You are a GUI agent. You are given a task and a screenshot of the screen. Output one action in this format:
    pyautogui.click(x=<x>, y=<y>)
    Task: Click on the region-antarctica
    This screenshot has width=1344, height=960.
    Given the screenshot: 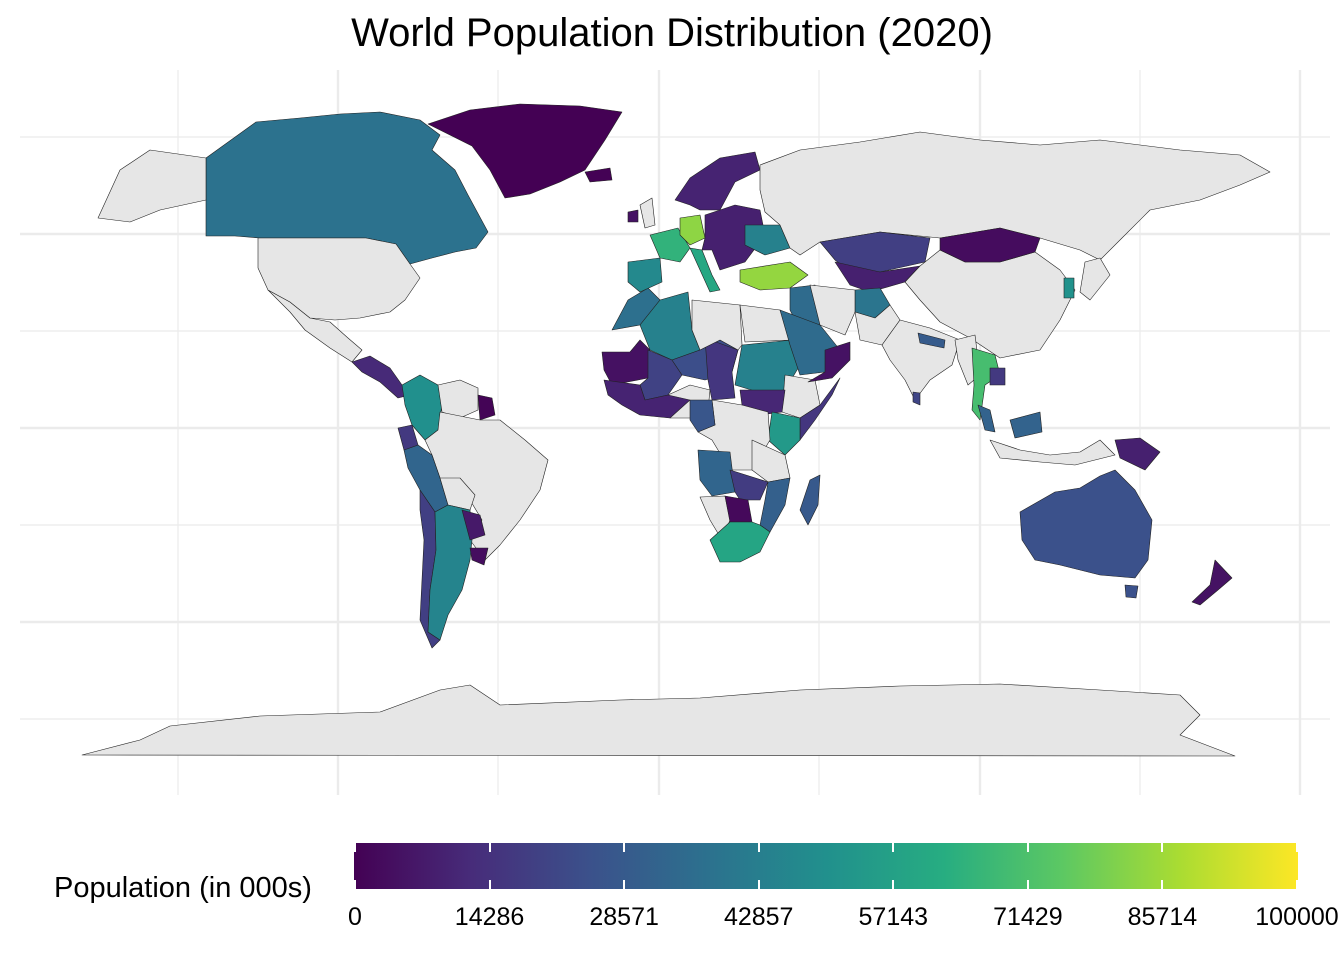 What is the action you would take?
    pyautogui.click(x=658, y=720)
    